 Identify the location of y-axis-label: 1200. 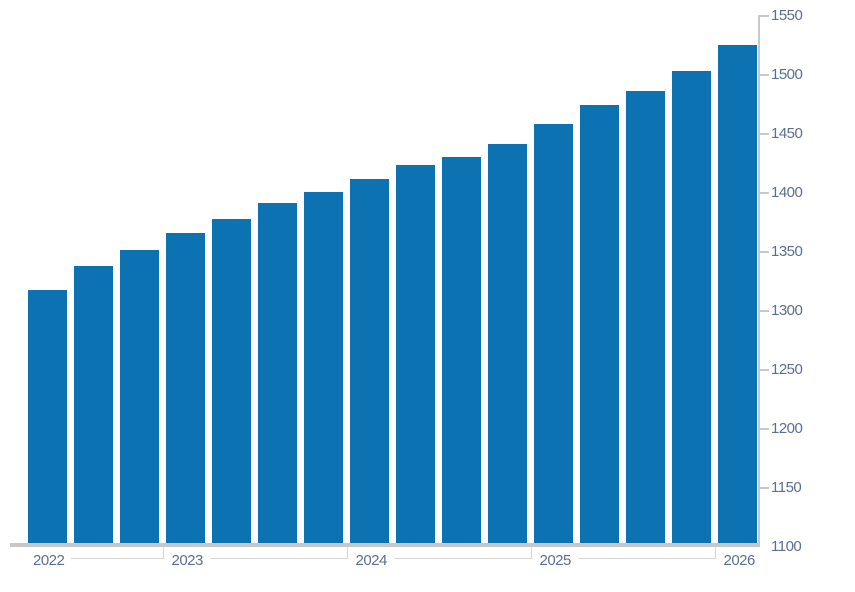
(787, 428).